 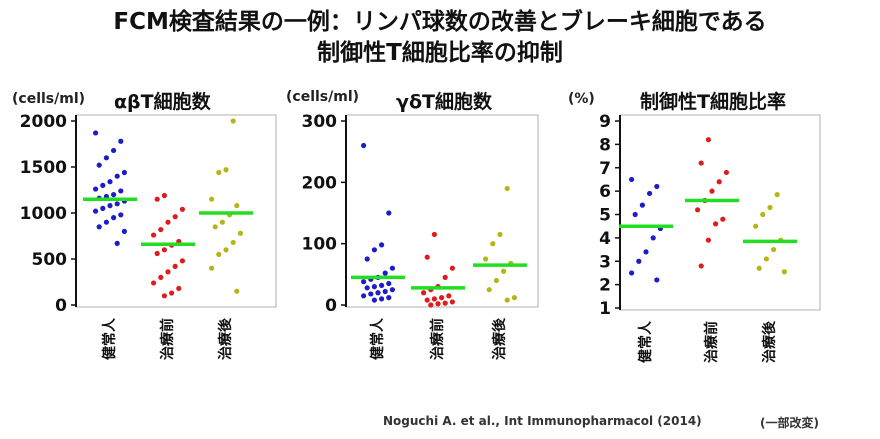 I want to click on data-point: 健常人: 1050, so click(x=103, y=208).